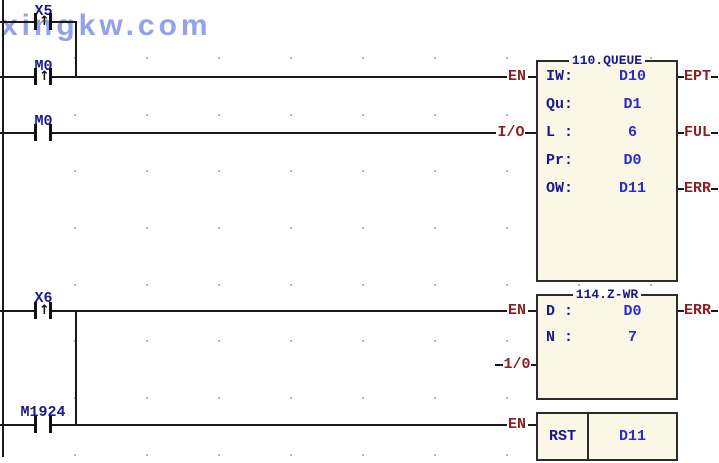 The width and height of the screenshot is (719, 463). Describe the element at coordinates (560, 311) in the screenshot. I see `zwr-param-label: D :` at that location.